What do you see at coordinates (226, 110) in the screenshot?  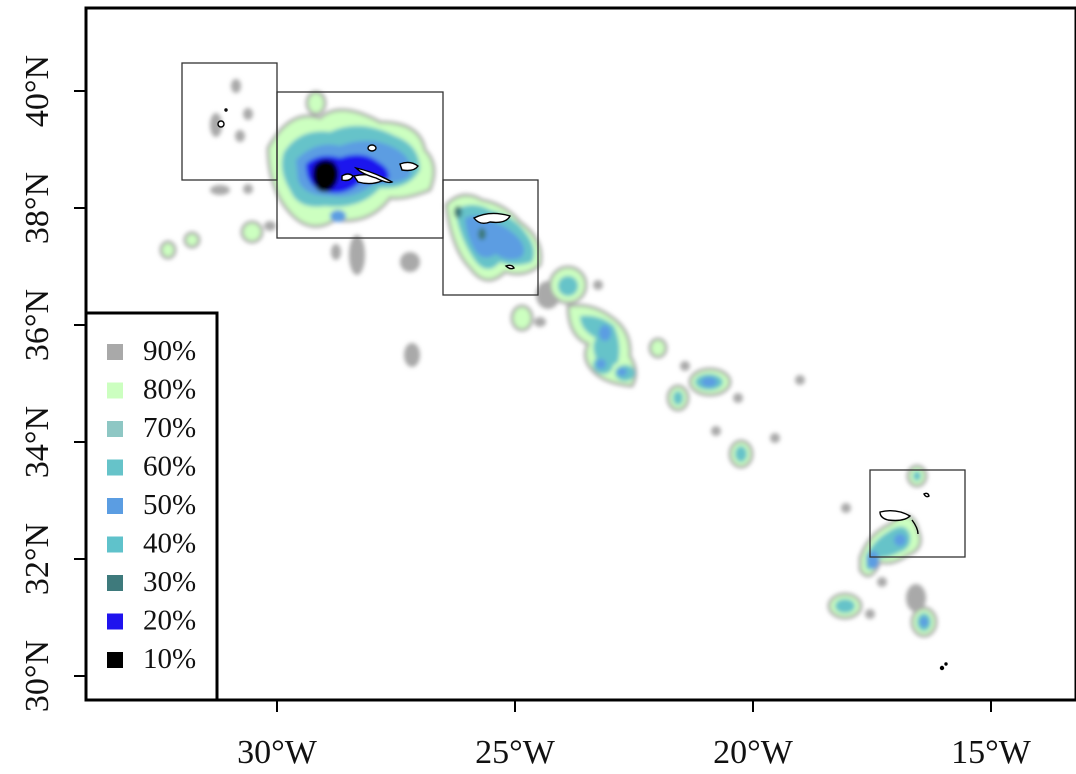 I see `island-corvo` at bounding box center [226, 110].